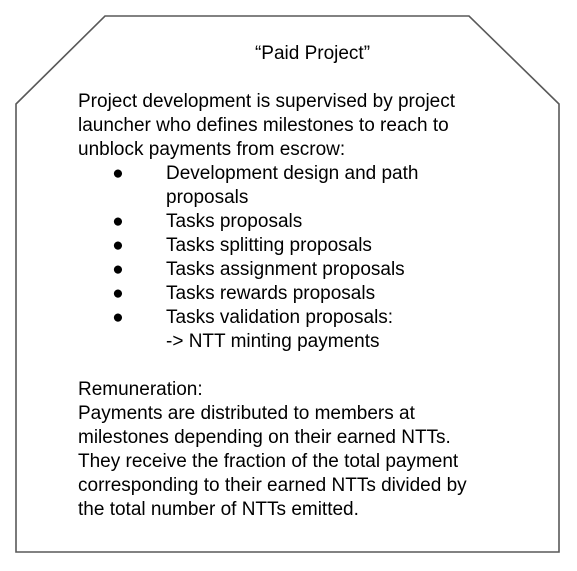 This screenshot has height=571, width=577. What do you see at coordinates (313, 222) in the screenshot?
I see `list-item: ● Tasks proposals` at bounding box center [313, 222].